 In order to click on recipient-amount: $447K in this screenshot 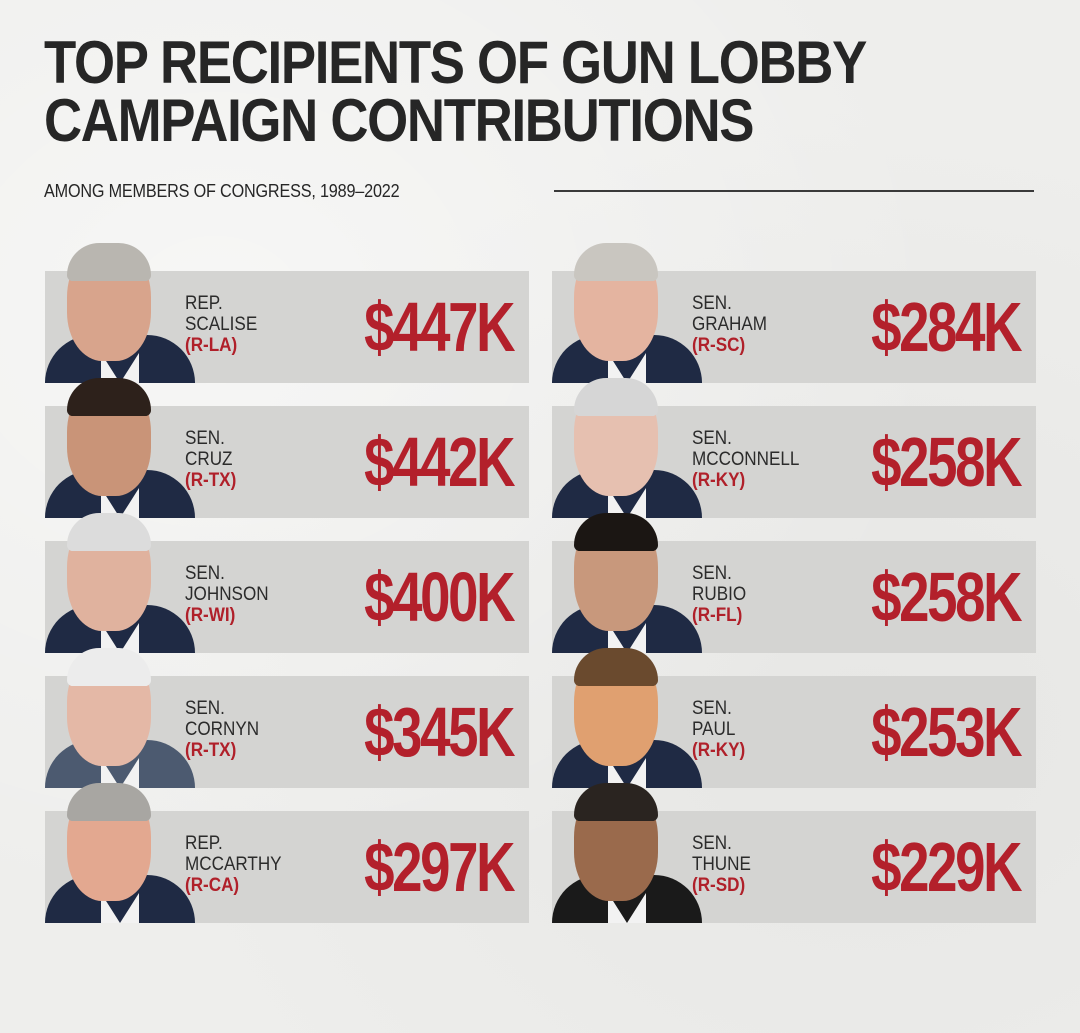, I will do `click(439, 327)`.